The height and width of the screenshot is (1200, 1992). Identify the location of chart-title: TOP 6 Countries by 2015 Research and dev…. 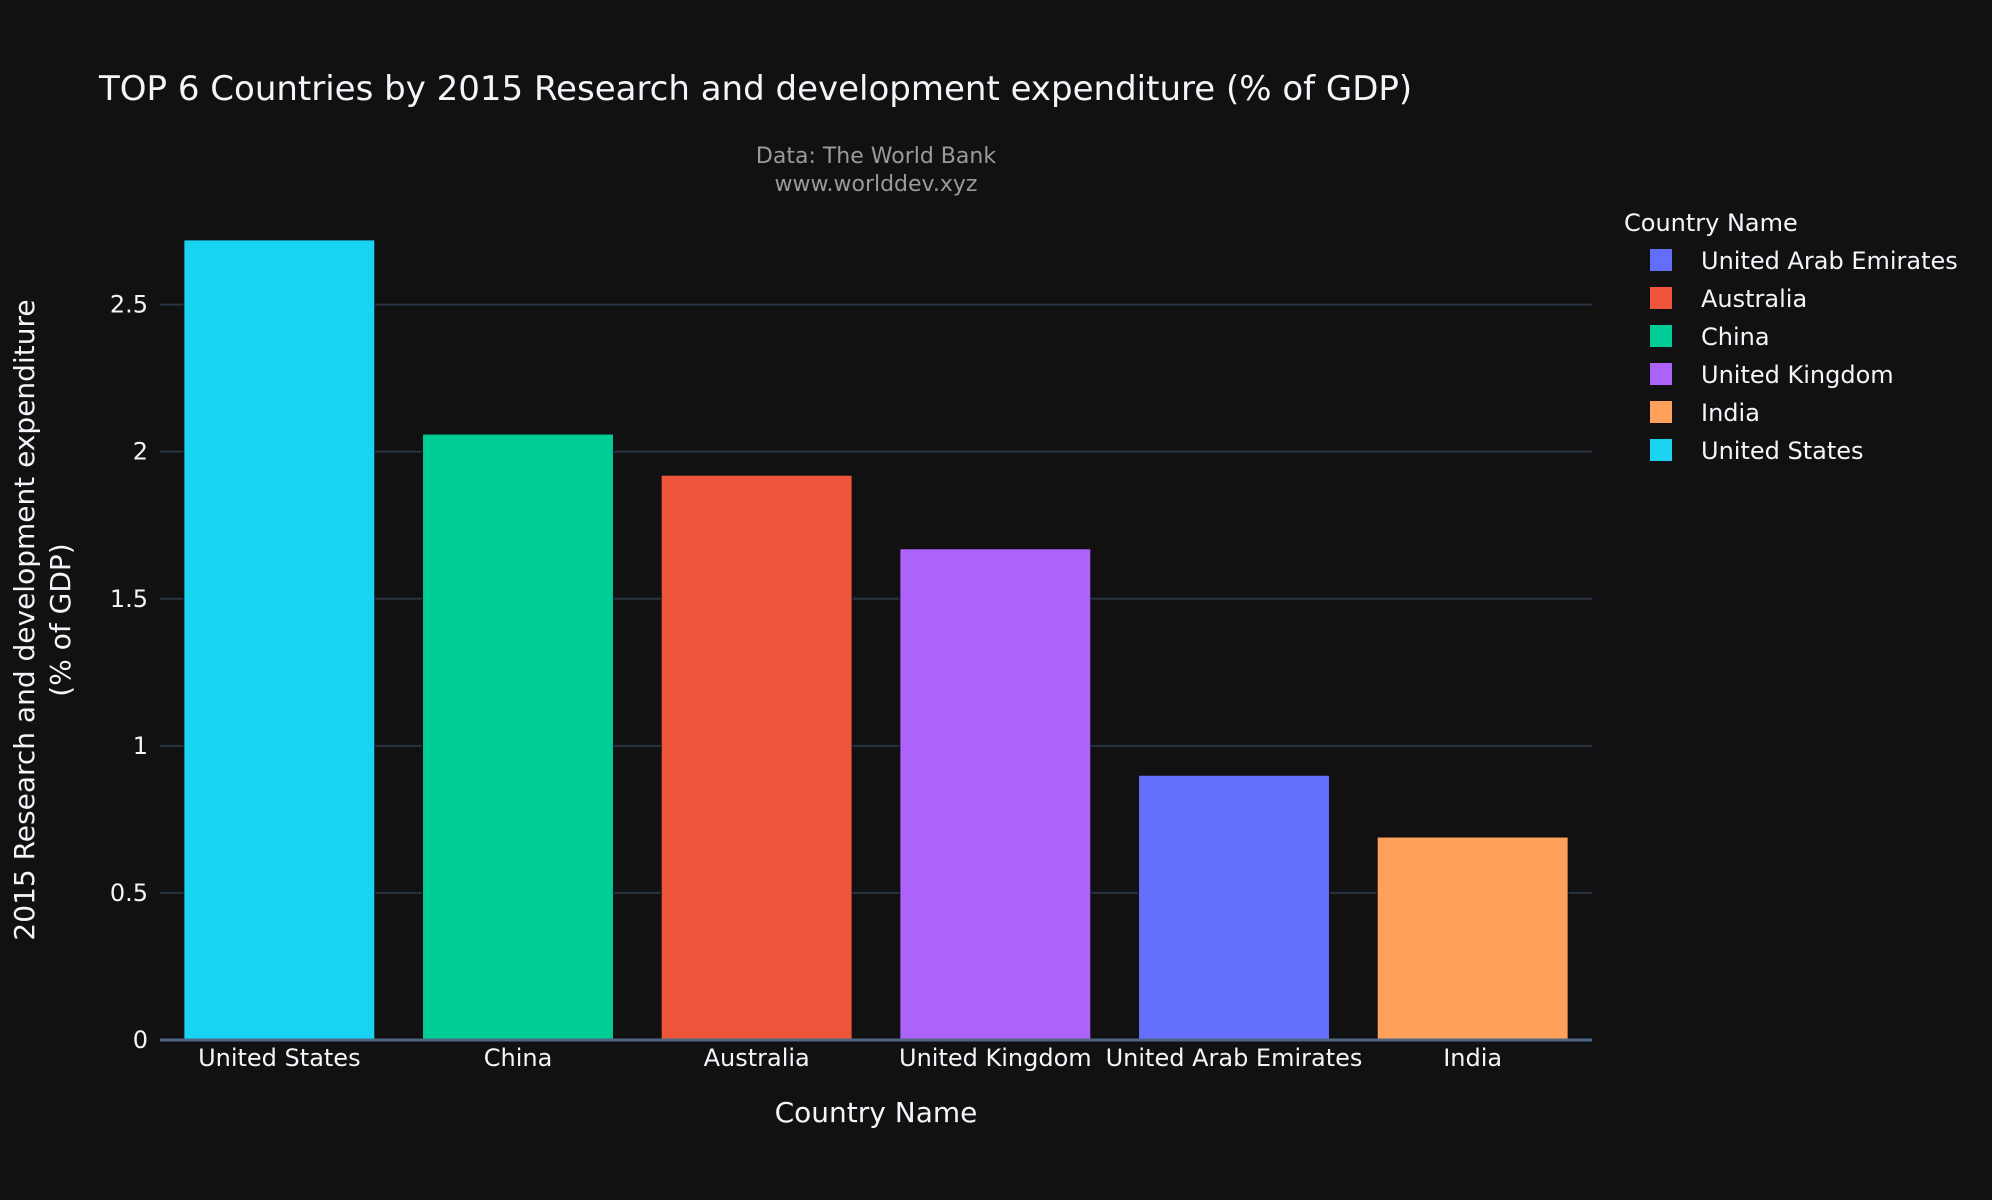
(755, 89).